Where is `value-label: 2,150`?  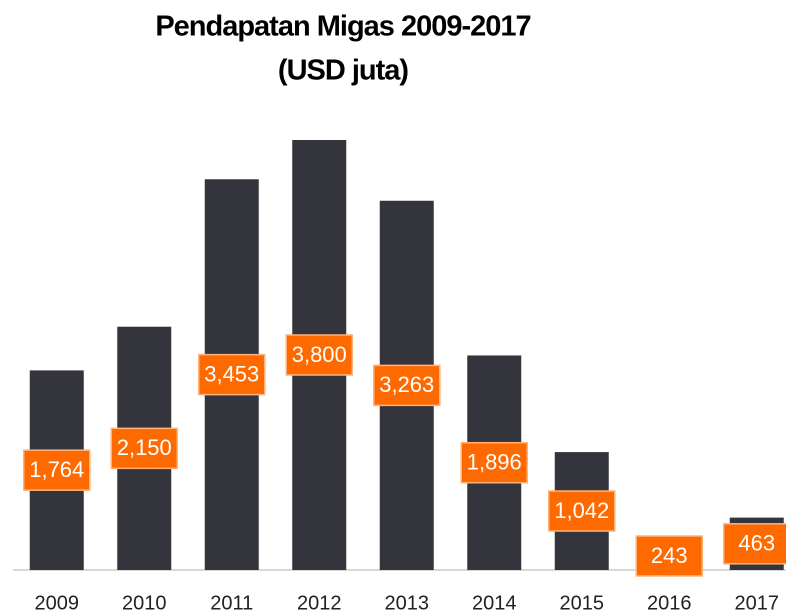
value-label: 2,150 is located at coordinates (144, 447).